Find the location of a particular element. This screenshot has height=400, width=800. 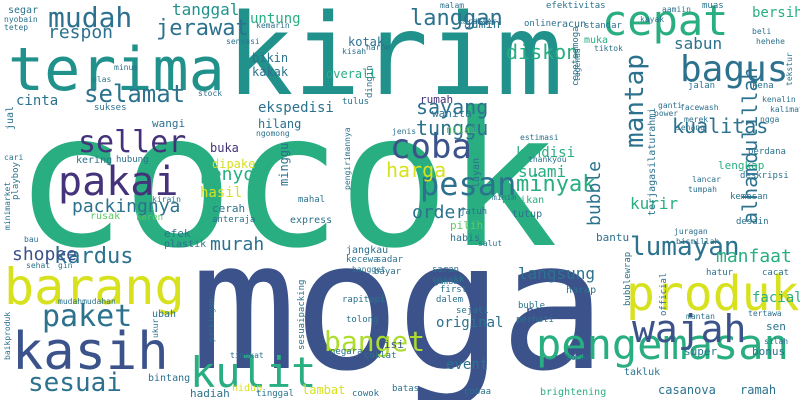

word-facewash: facewash is located at coordinates (699, 107).